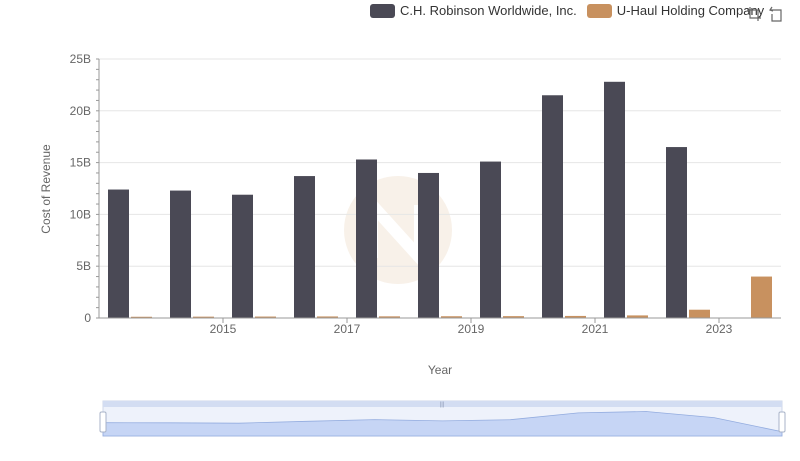  I want to click on y-tick-label: 5B, so click(83, 266).